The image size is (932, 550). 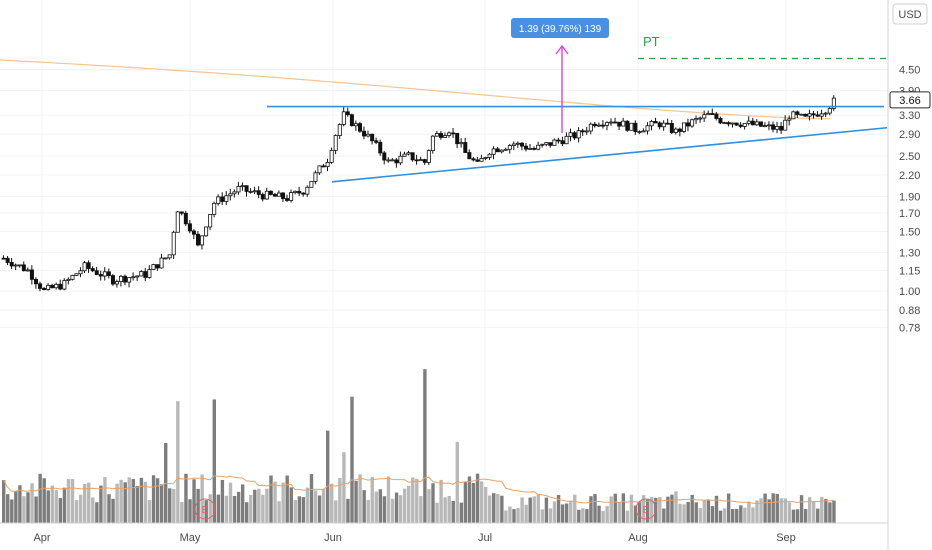 I want to click on earnings-marker-2: E, so click(x=646, y=509).